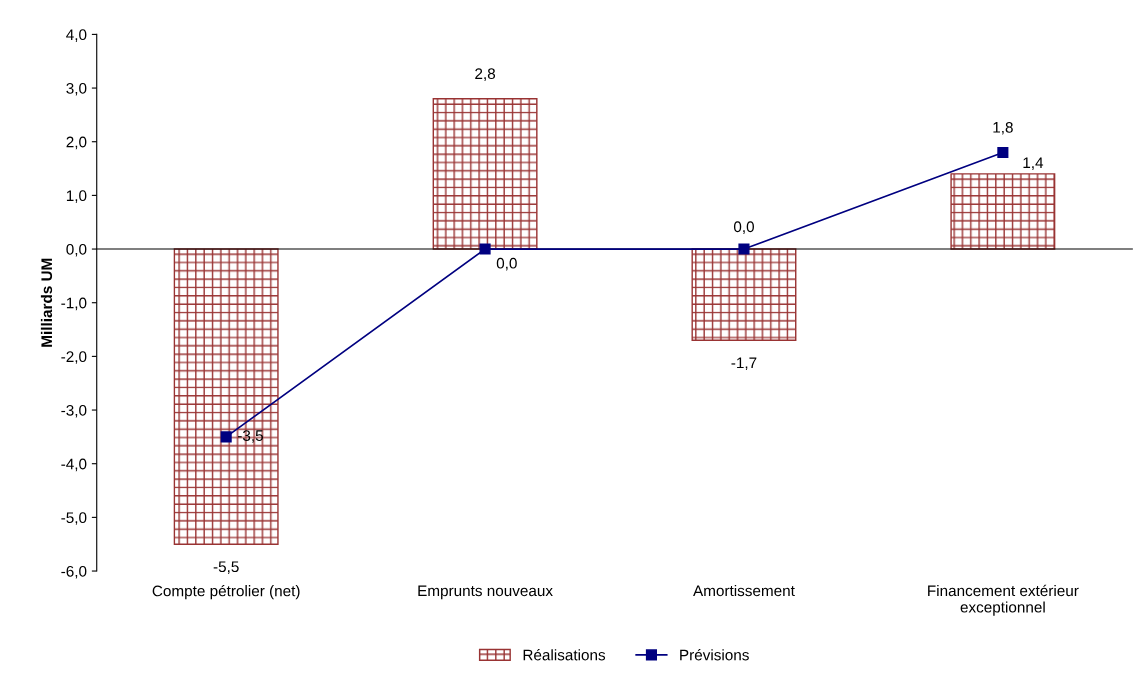  What do you see at coordinates (46, 302) in the screenshot?
I see `y-axis-title: Milliards UM` at bounding box center [46, 302].